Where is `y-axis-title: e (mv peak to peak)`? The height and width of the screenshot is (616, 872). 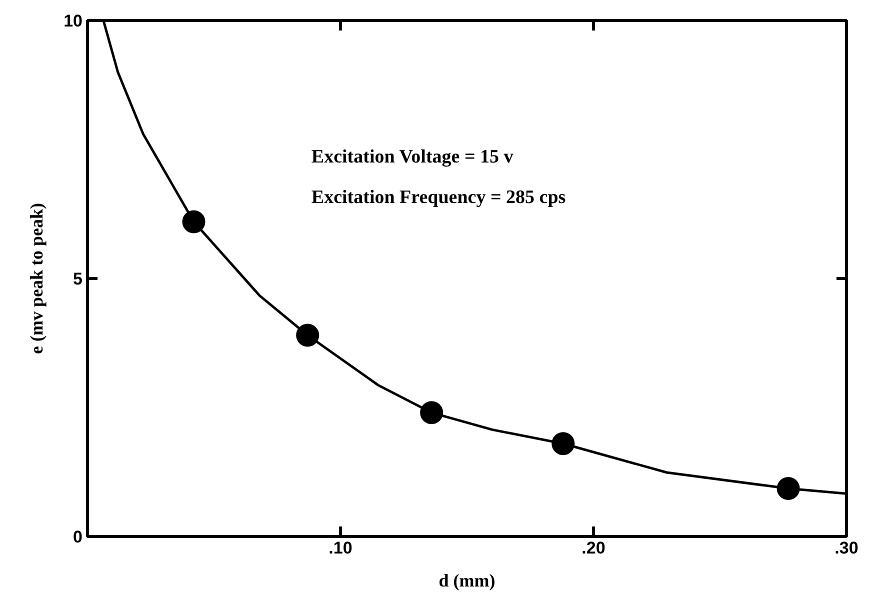 y-axis-title: e (mv peak to peak) is located at coordinates (36, 278).